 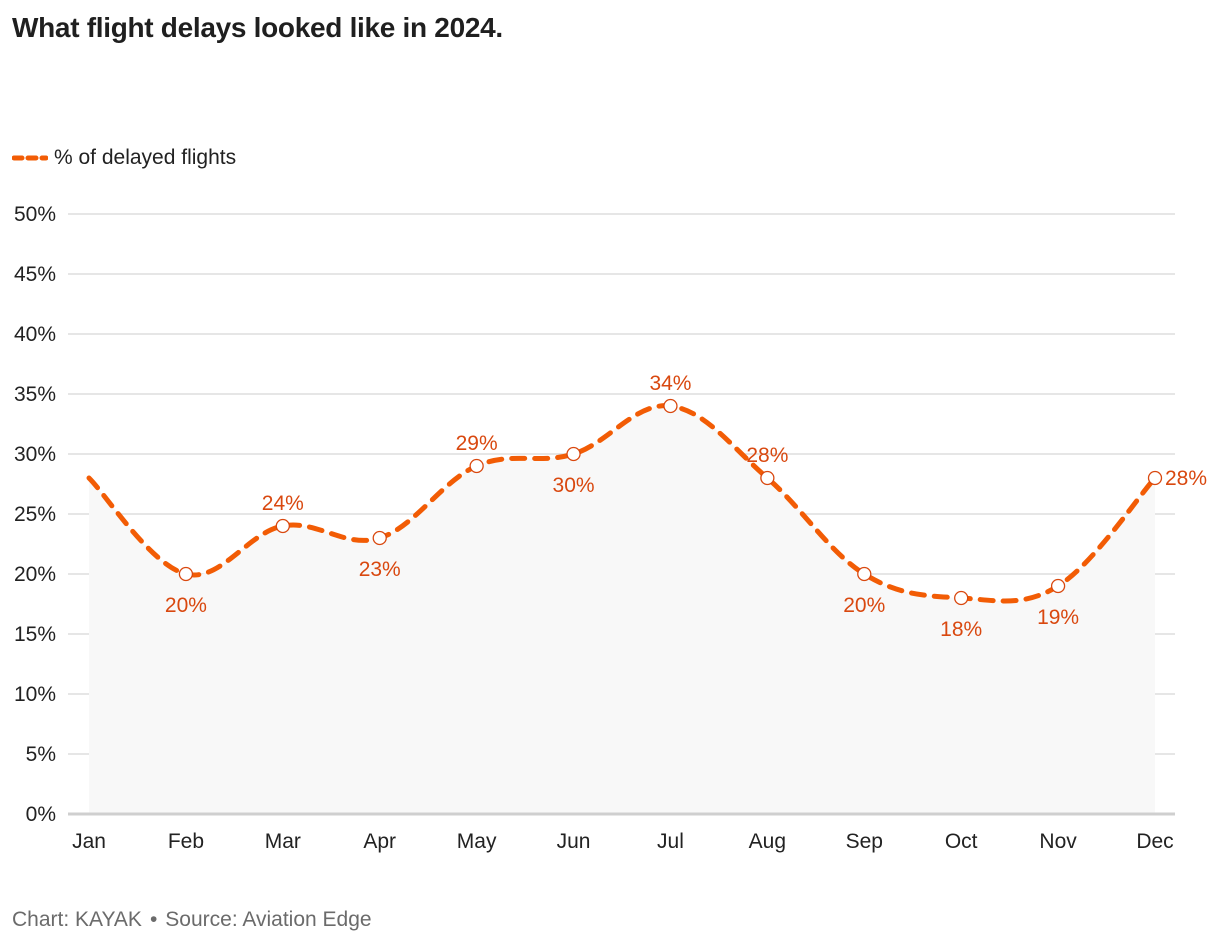 I want to click on y-tick-label: 35%, so click(x=35, y=394).